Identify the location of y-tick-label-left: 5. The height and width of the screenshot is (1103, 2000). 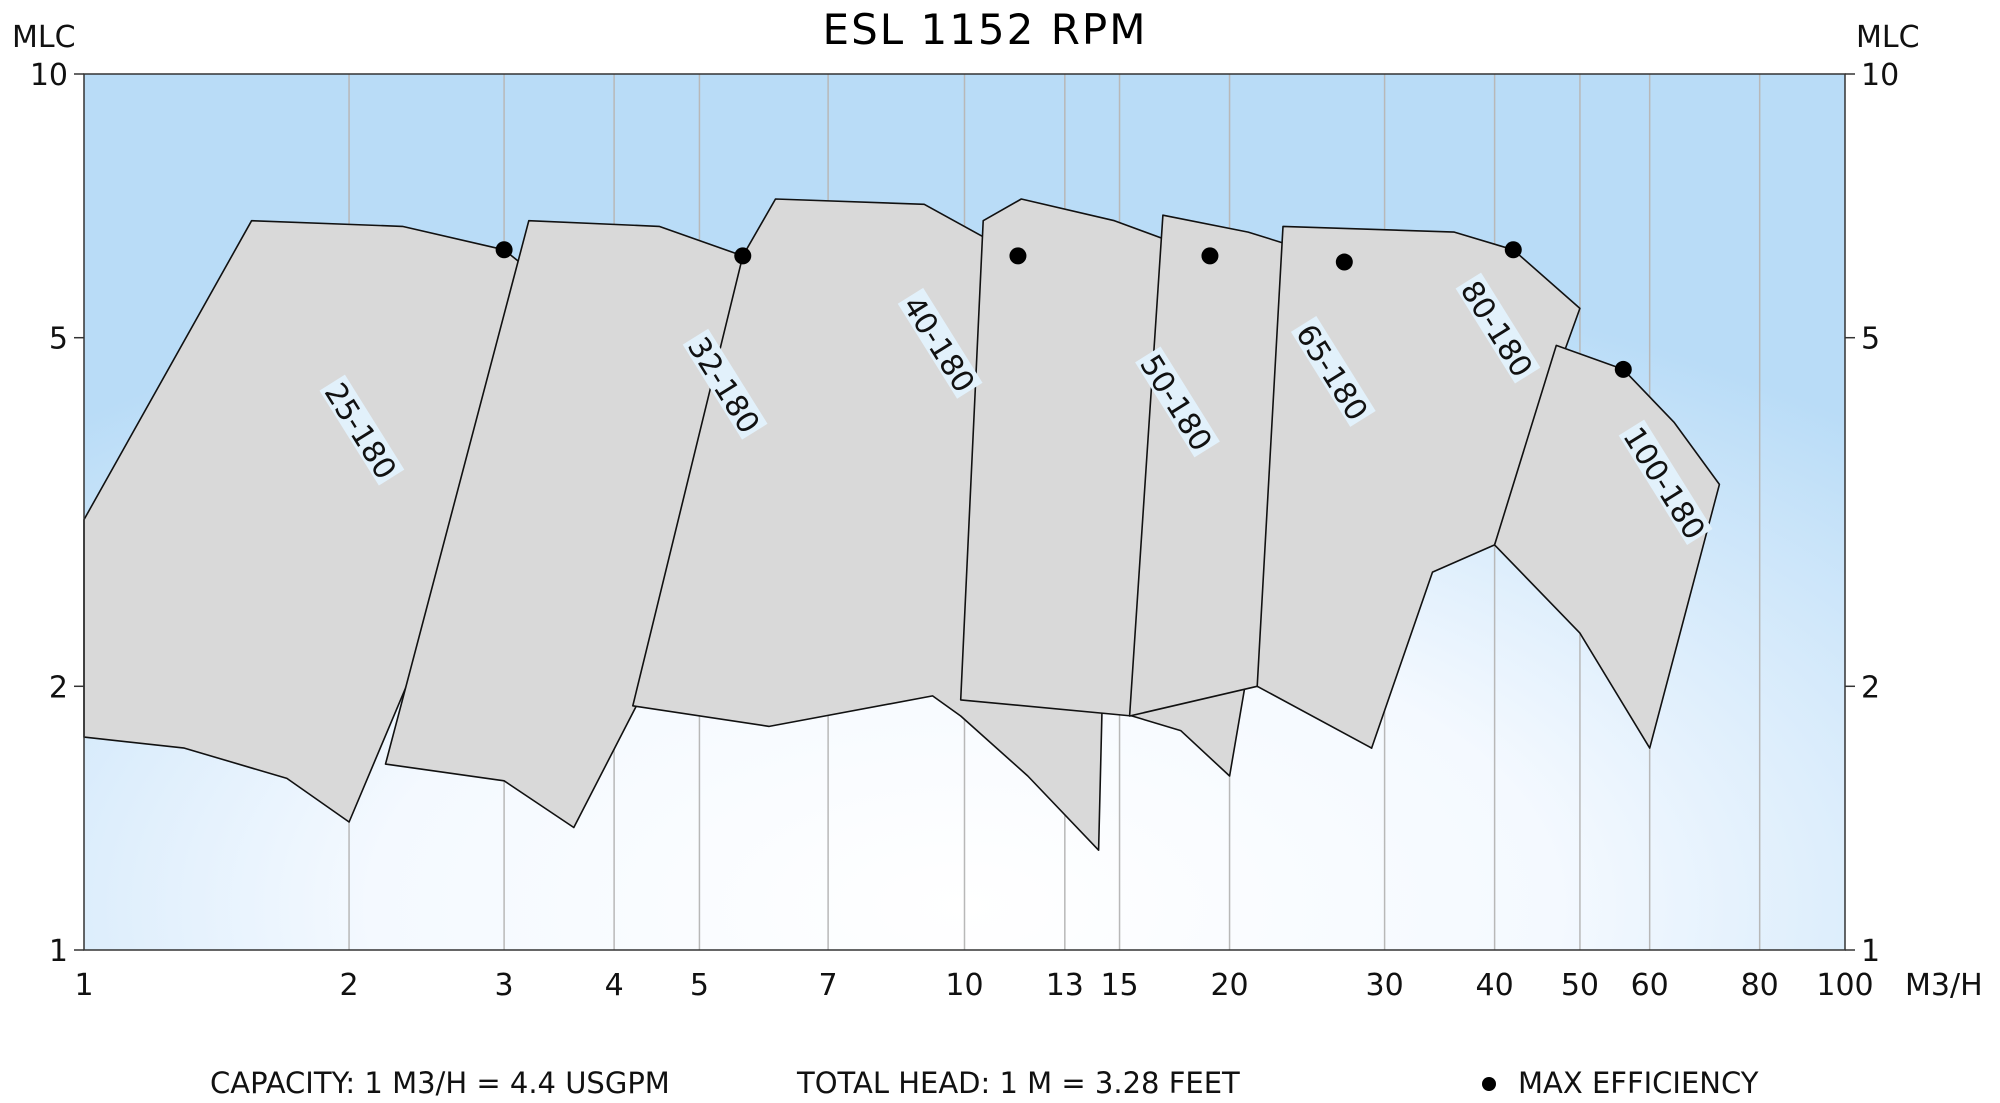
(58, 339).